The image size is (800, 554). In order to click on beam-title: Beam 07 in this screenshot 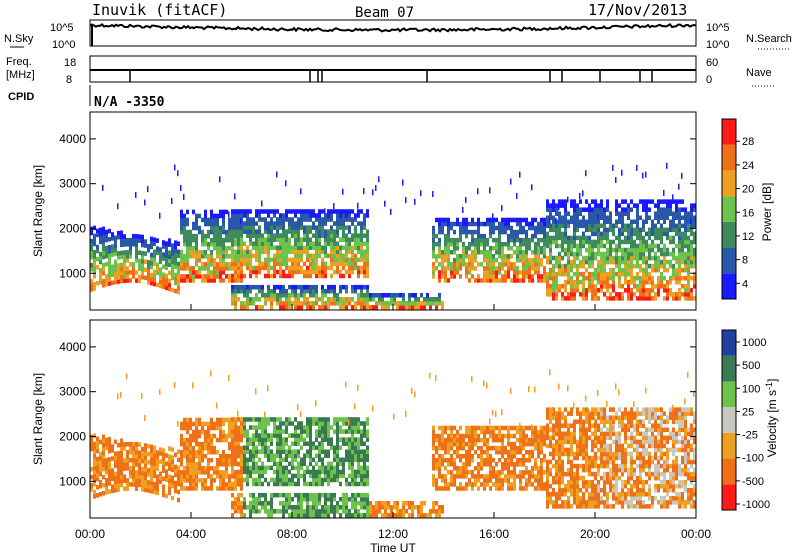, I will do `click(384, 13)`.